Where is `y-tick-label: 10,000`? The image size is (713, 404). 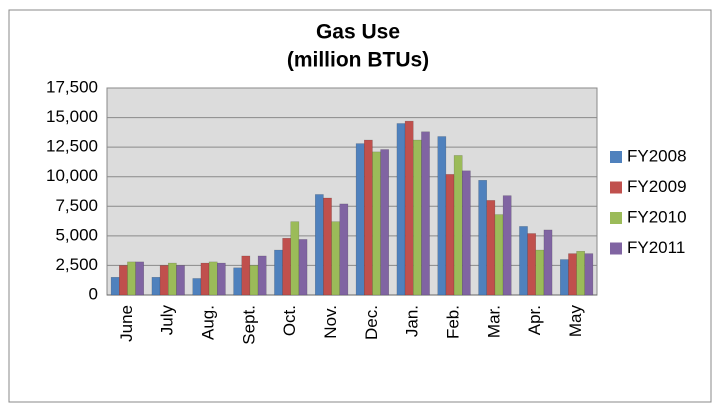
y-tick-label: 10,000 is located at coordinates (72, 175).